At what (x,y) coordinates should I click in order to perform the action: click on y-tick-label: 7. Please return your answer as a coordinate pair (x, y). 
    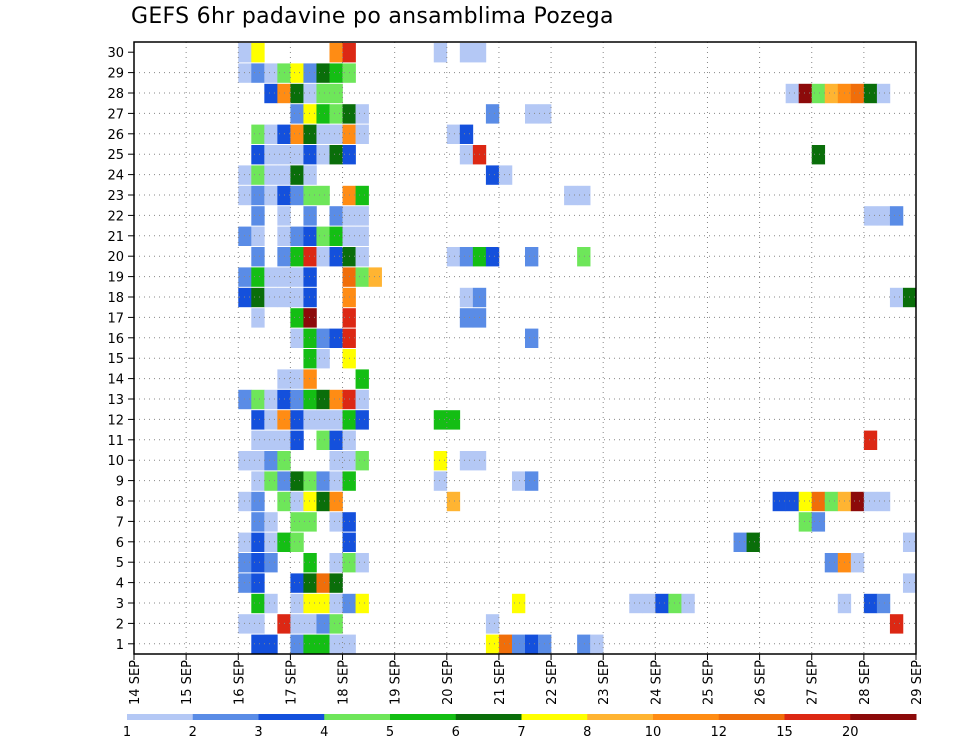
    Looking at the image, I should click on (120, 522).